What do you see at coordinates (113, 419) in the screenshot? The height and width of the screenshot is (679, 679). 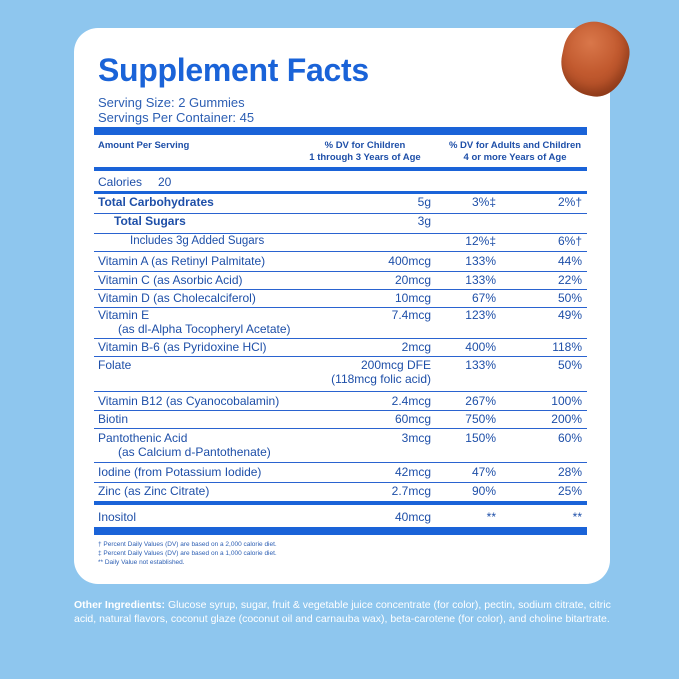 I see `nutrient-name: Biotin` at bounding box center [113, 419].